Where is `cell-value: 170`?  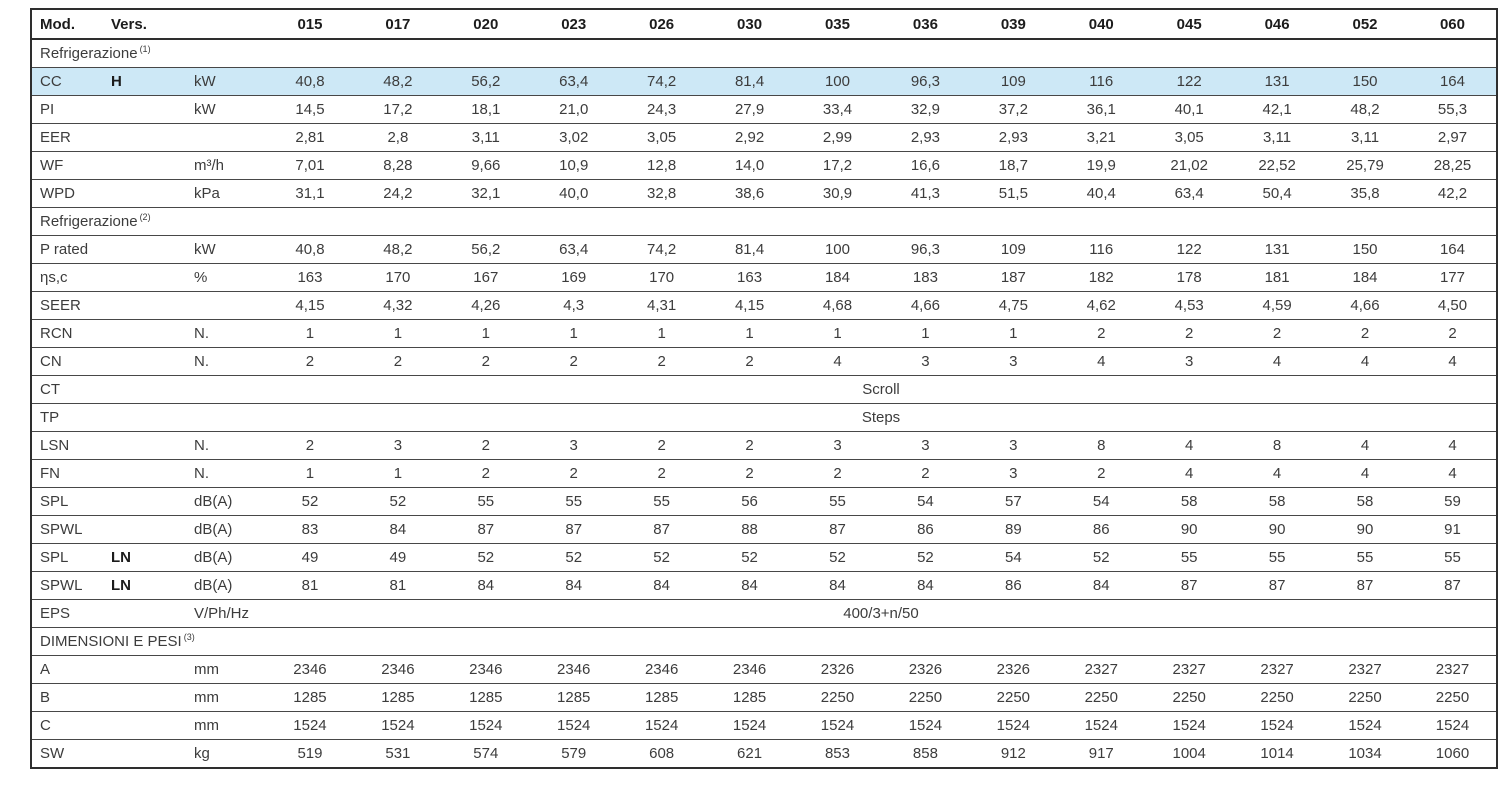
cell-value: 170 is located at coordinates (662, 277).